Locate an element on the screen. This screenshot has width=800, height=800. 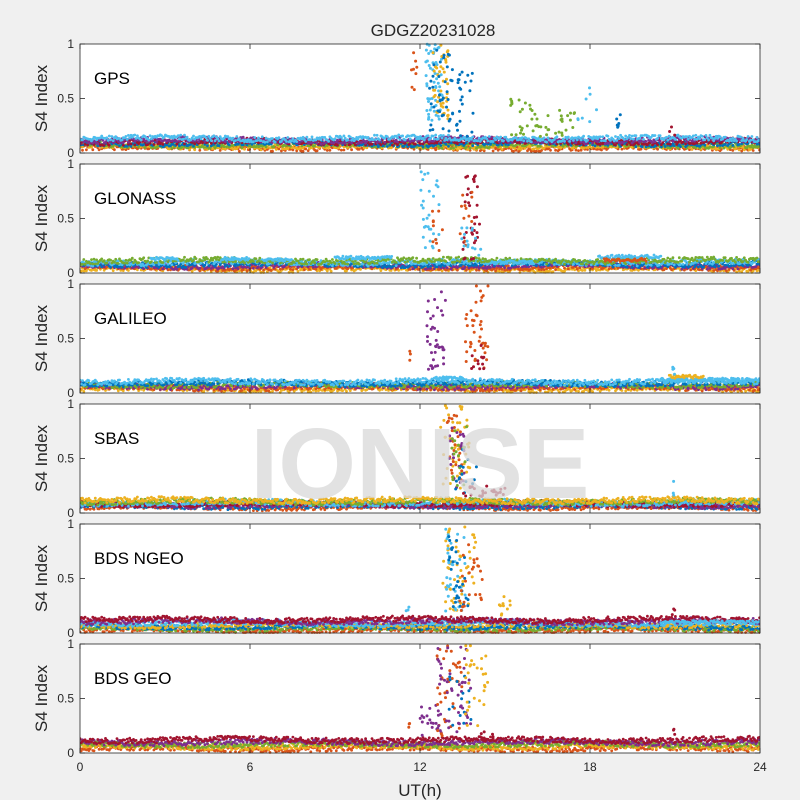
scatter-points is located at coordinates (420, 98).